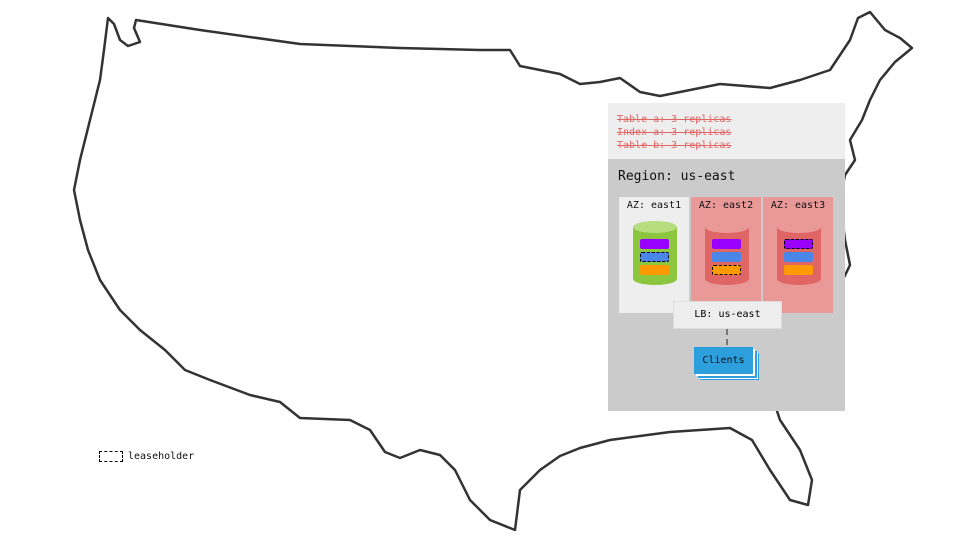 The width and height of the screenshot is (960, 540). I want to click on az-label: AZ: east2, so click(726, 205).